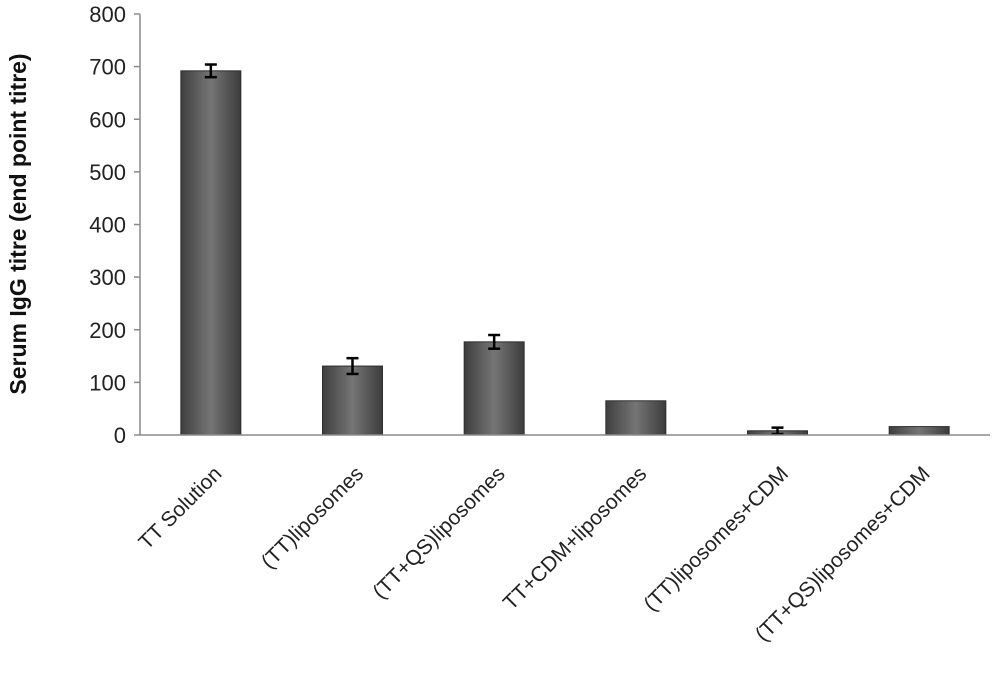 The width and height of the screenshot is (1000, 681). Describe the element at coordinates (107, 382) in the screenshot. I see `y-tick-label: 100` at that location.